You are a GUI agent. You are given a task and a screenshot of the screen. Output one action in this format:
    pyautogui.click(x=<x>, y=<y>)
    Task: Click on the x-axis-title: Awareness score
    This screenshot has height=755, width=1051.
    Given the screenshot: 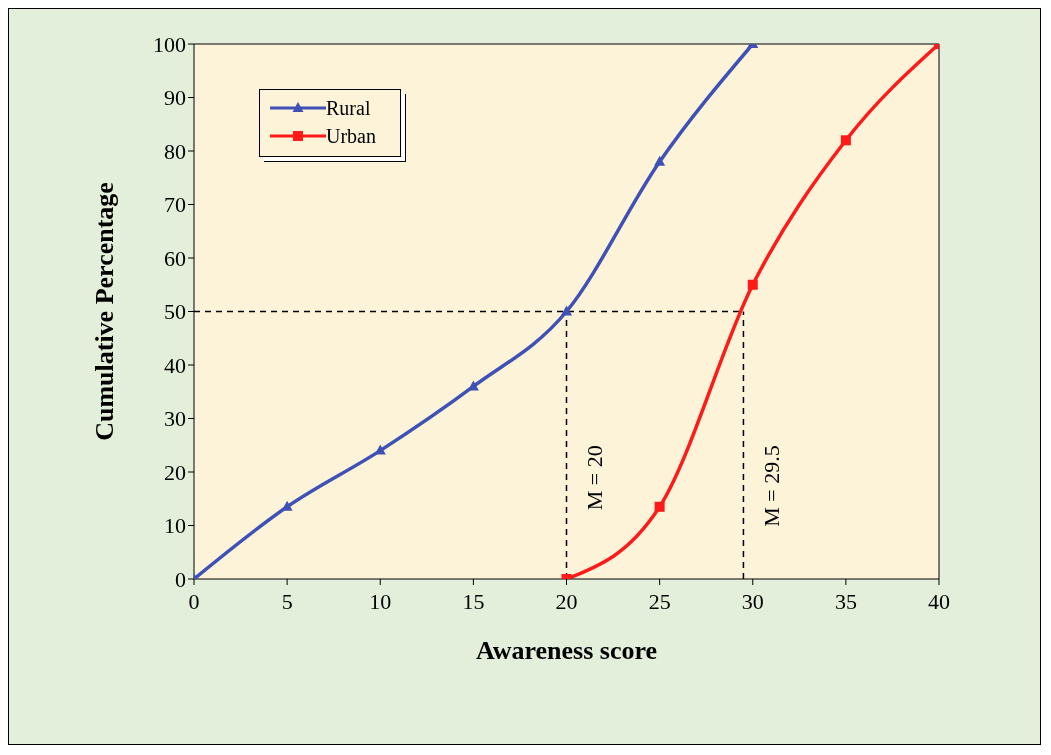 What is the action you would take?
    pyautogui.click(x=566, y=650)
    